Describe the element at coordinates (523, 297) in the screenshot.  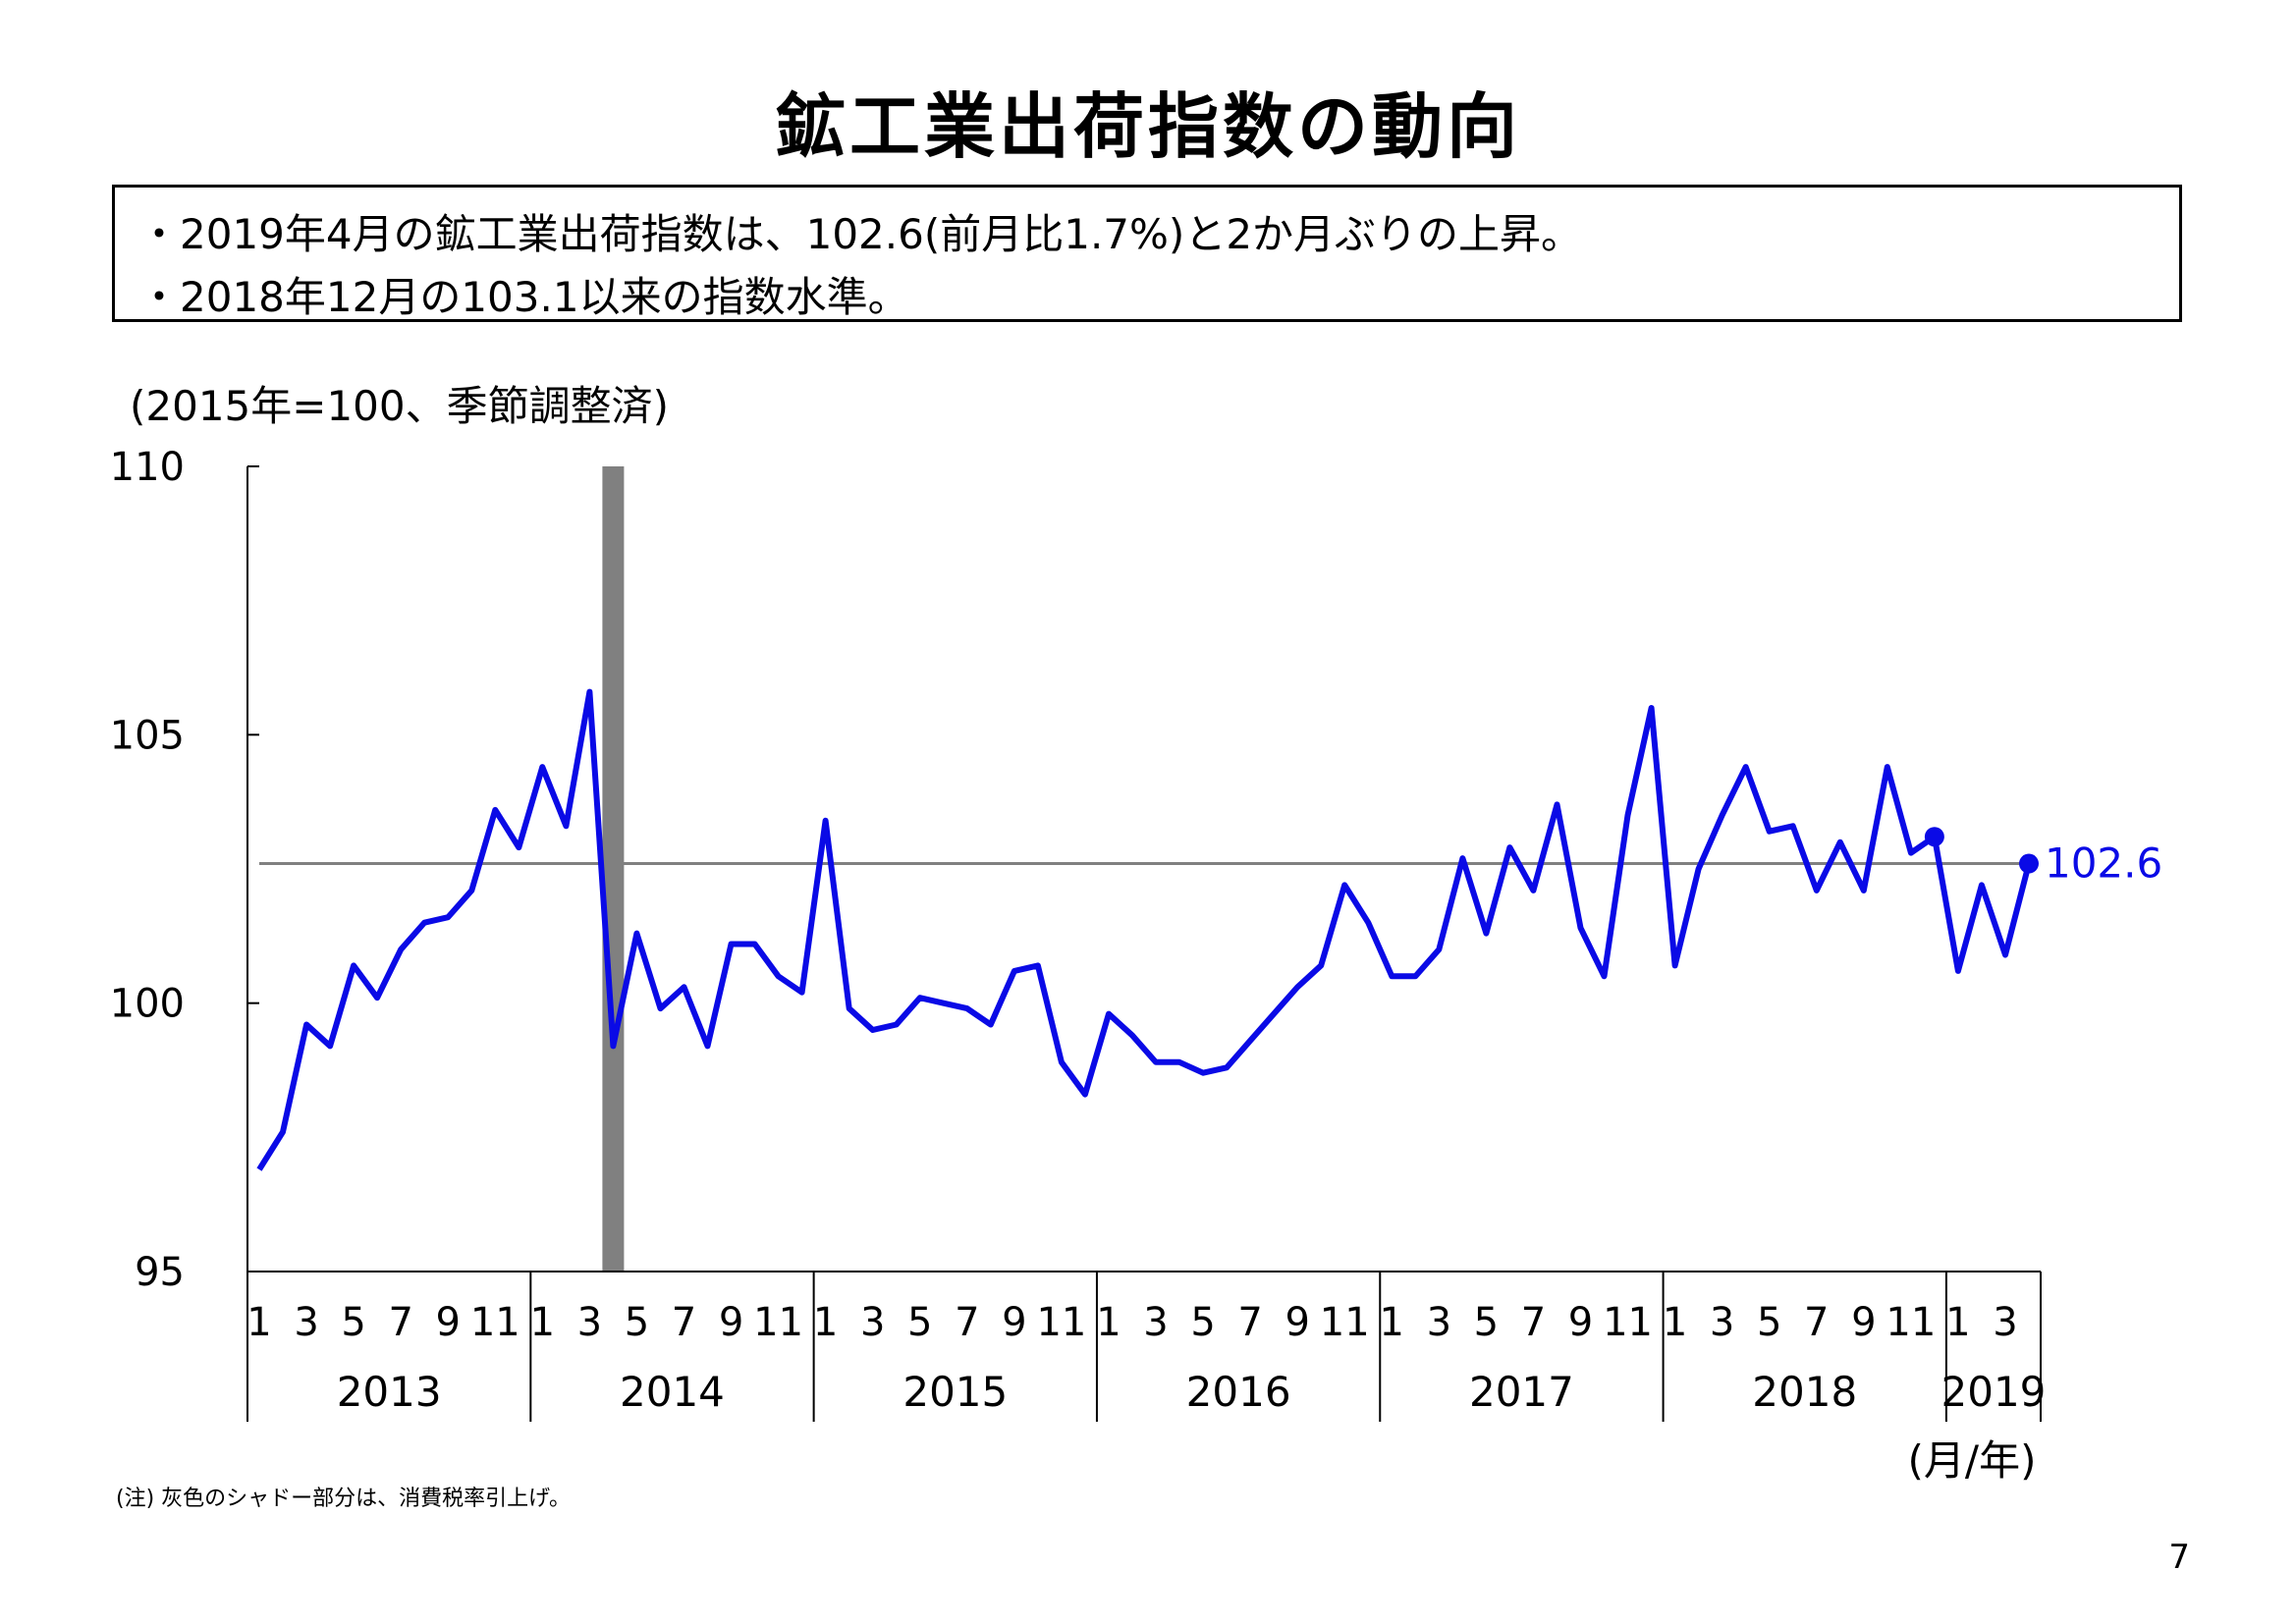
I see `summary-line-2: ・2018年12月の103.1以来の指数水準。` at that location.